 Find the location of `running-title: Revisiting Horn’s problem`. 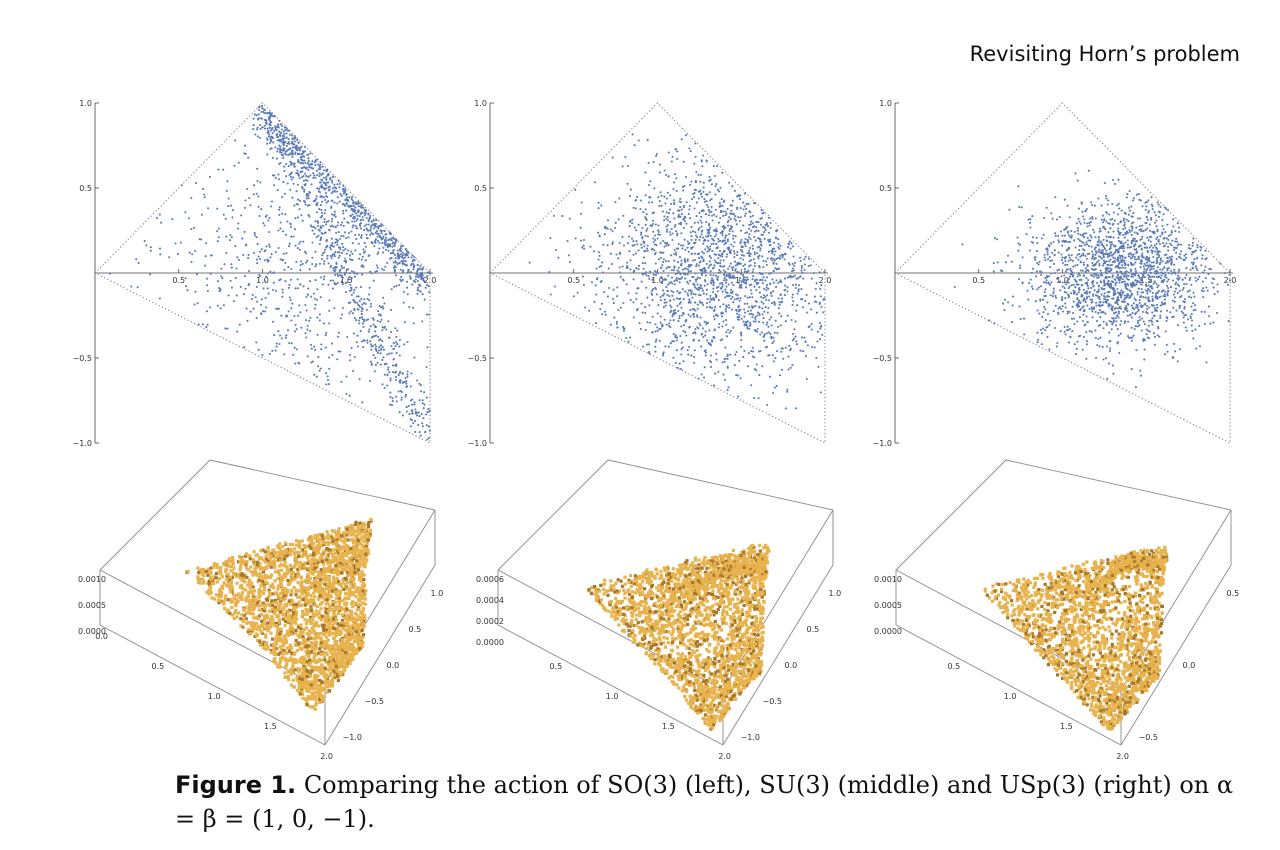

running-title: Revisiting Horn’s problem is located at coordinates (1104, 54).